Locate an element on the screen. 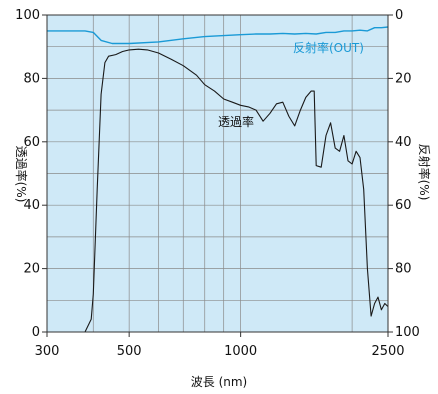  y-axis-right-label: 反射率(%) is located at coordinates (424, 172).